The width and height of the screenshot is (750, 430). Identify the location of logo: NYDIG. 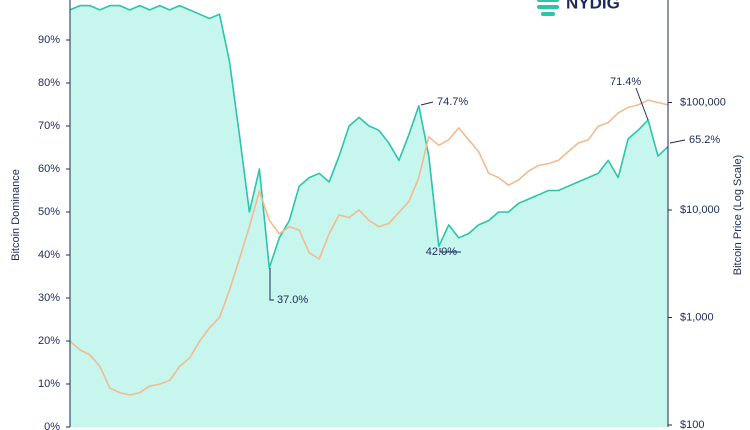
(578, 8).